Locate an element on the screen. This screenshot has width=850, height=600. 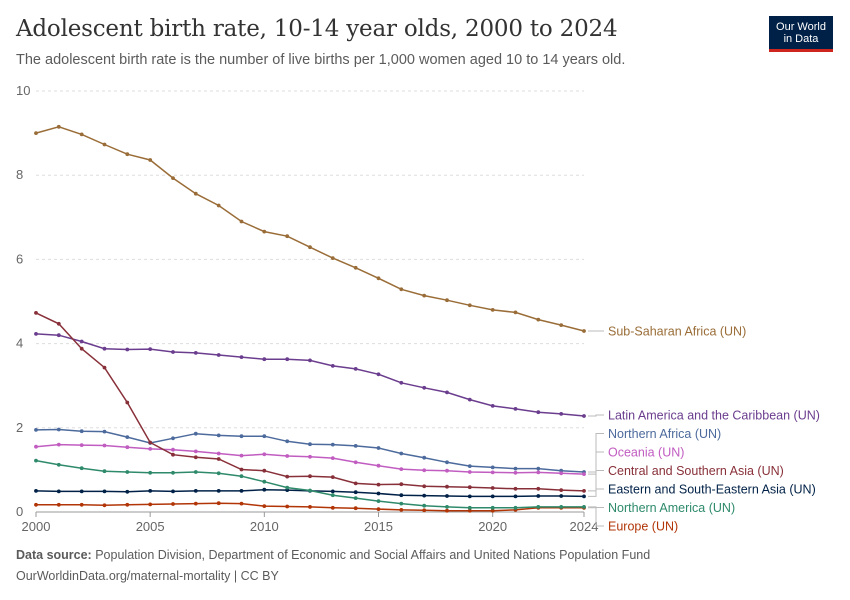
legend-label: Central and Southern Asia (UN) is located at coordinates (696, 471).